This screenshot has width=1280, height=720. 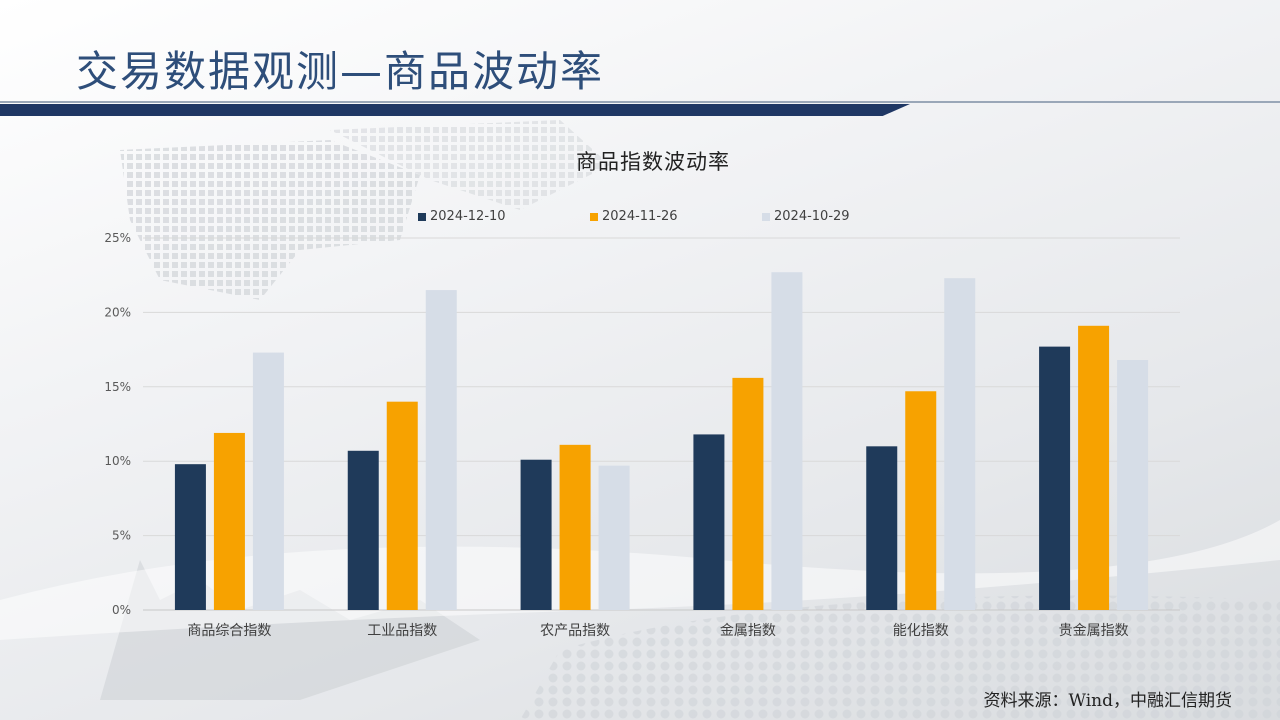 I want to click on legend-label-series-3: 2024-10-29, so click(x=812, y=216).